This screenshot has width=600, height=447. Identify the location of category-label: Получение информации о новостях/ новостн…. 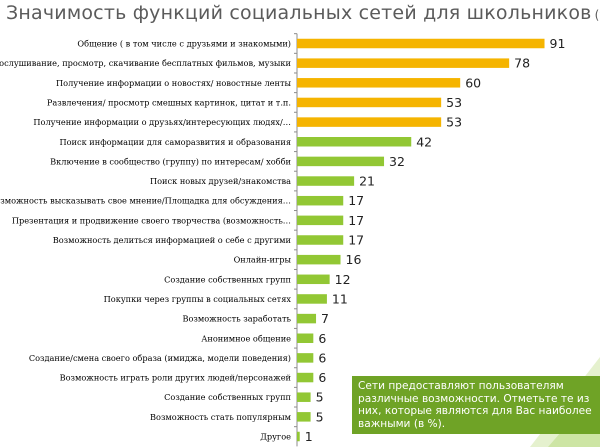
(173, 83).